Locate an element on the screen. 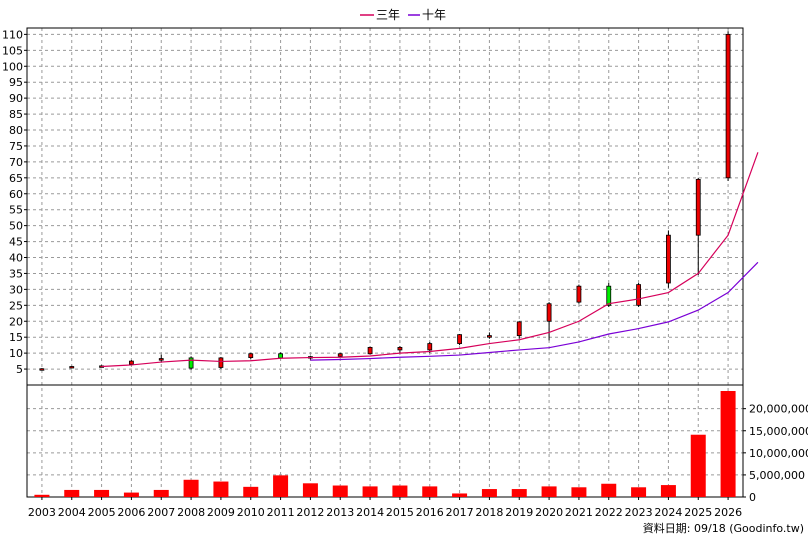  year-tick-label: 2025 is located at coordinates (698, 512).